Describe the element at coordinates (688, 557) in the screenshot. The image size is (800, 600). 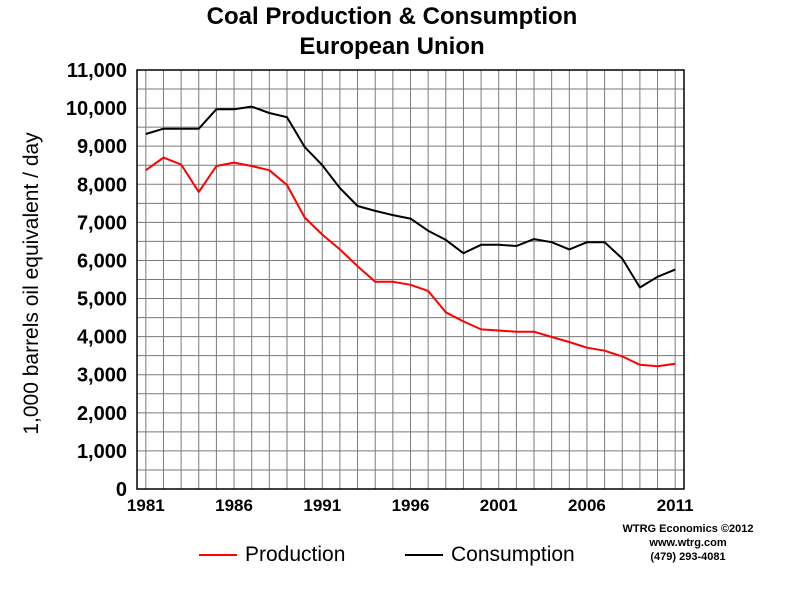
I see `credit-phone: (479) 293-4081` at that location.